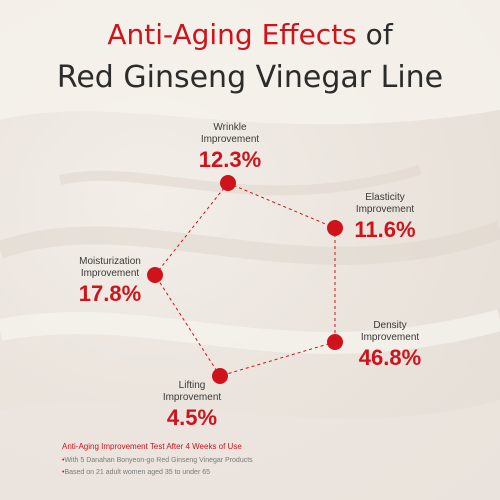  I want to click on wrinkle-value: 12.3%, so click(230, 159).